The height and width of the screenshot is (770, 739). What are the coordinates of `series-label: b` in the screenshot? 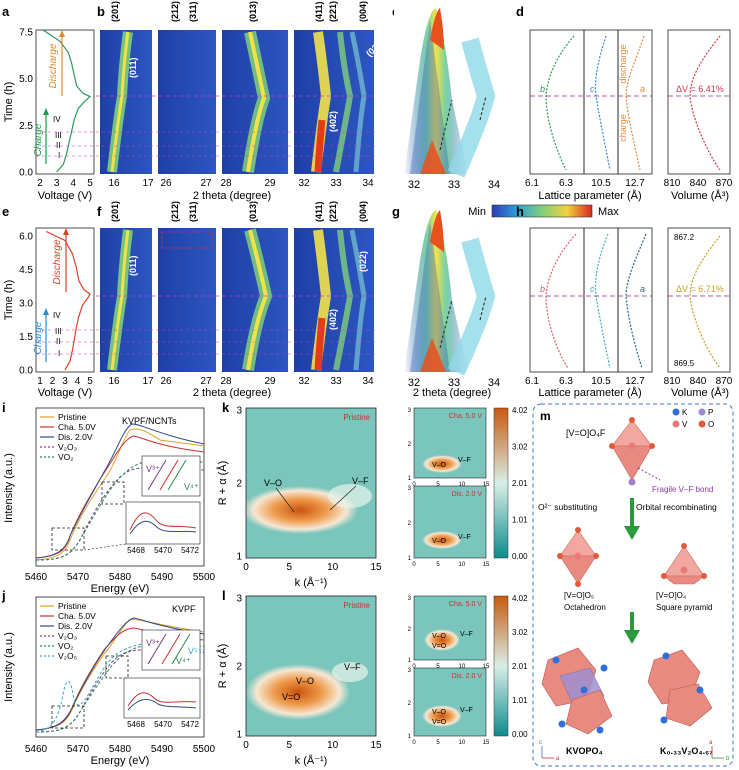 It's located at (542, 289).